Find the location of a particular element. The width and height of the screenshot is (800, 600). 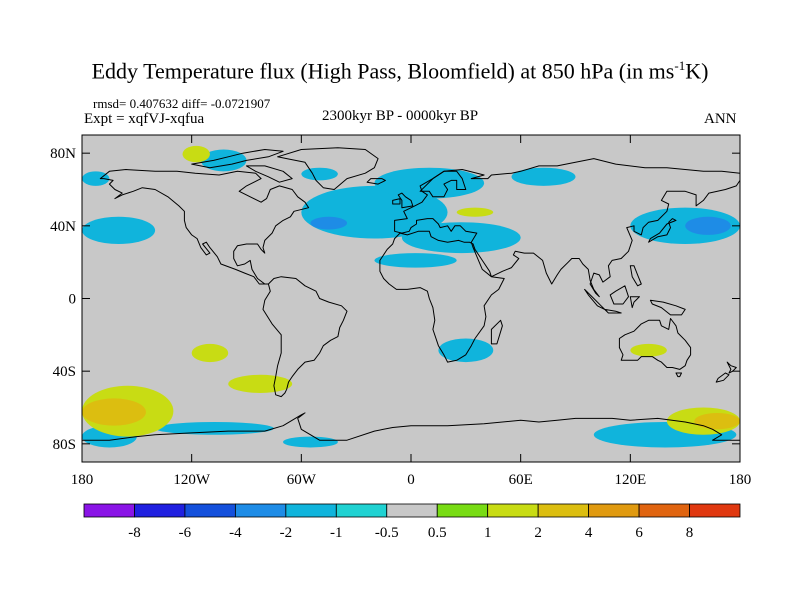

lat-tick-label: 80N is located at coordinates (63, 154).